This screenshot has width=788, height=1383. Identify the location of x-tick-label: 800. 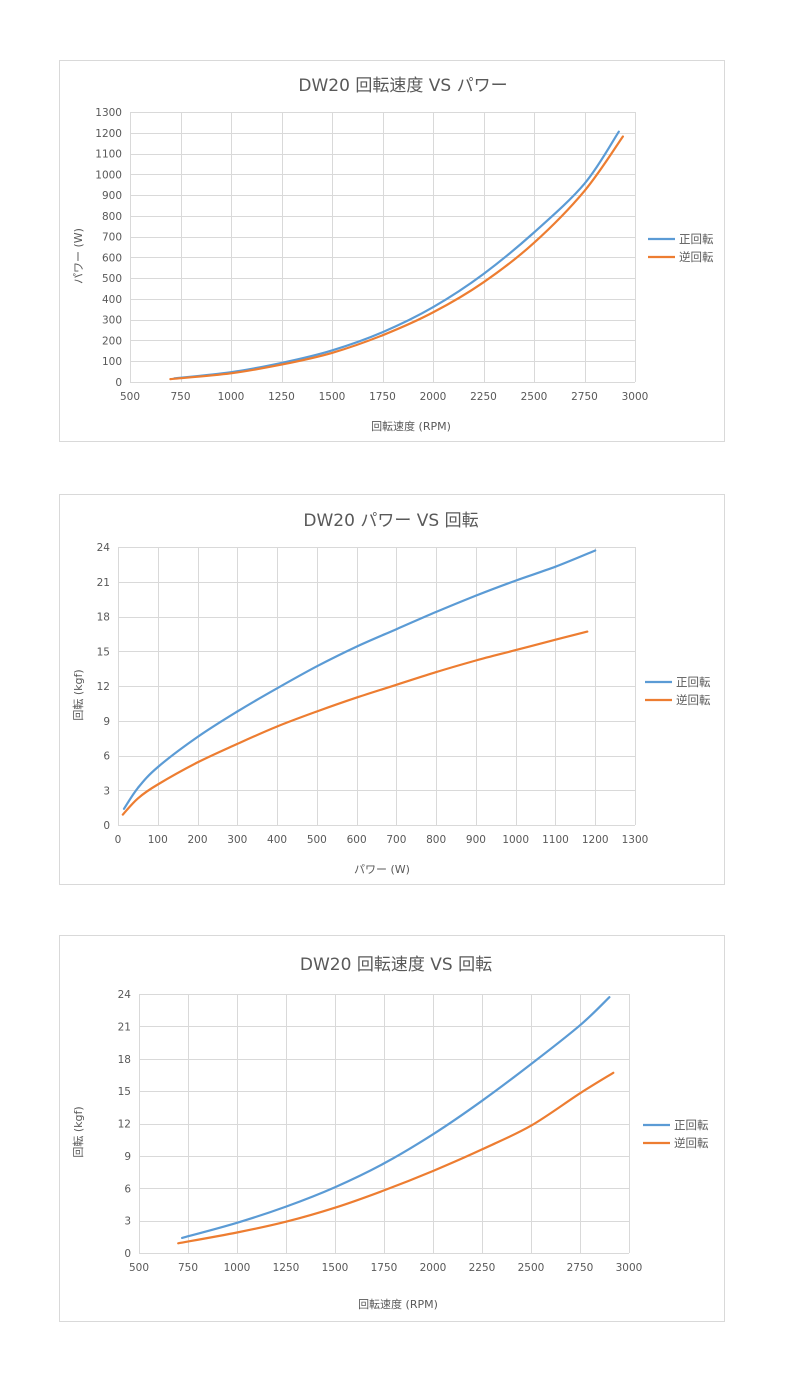
(436, 840).